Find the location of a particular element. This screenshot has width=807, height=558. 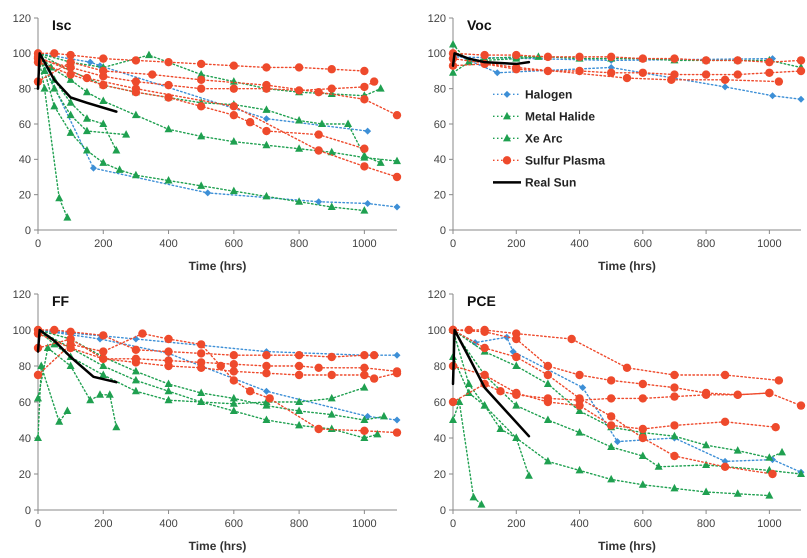

legend-label: Real Sun is located at coordinates (550, 183).